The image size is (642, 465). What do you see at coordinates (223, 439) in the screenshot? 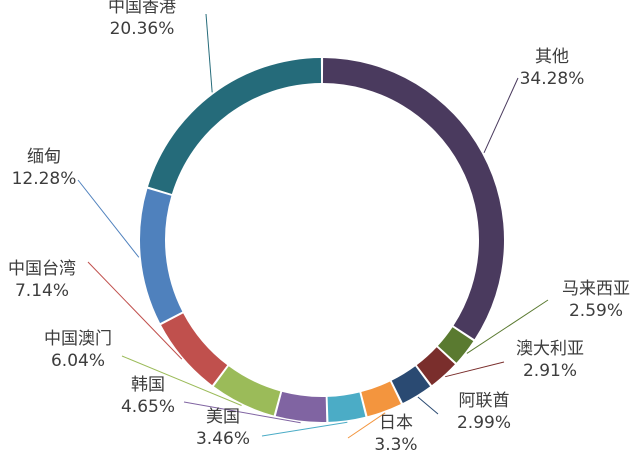
I see `slice-value-5: 3.46%` at bounding box center [223, 439].